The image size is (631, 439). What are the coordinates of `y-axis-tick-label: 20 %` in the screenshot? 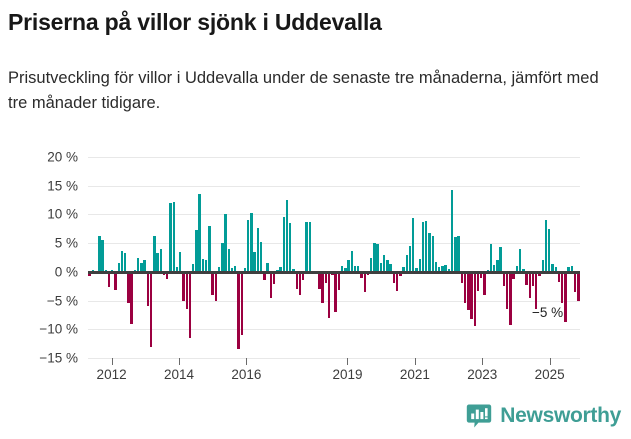 It's located at (62, 157).